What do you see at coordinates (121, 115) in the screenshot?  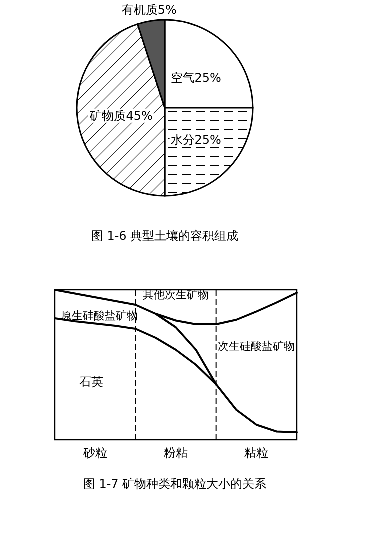 I see `slice-label: 矿物质45%` at bounding box center [121, 115].